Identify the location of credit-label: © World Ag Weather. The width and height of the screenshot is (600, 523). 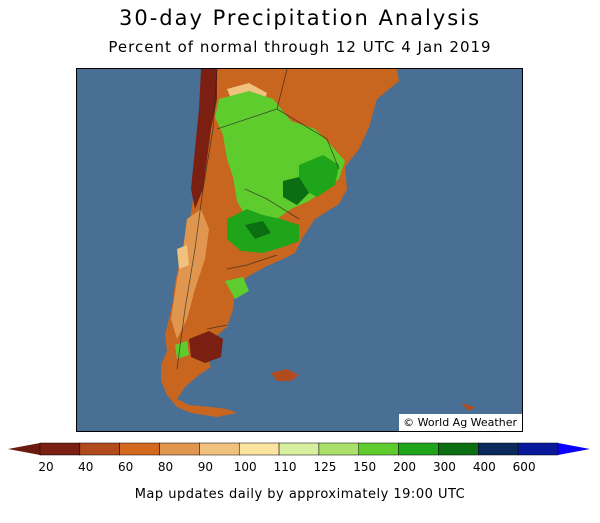
(460, 422).